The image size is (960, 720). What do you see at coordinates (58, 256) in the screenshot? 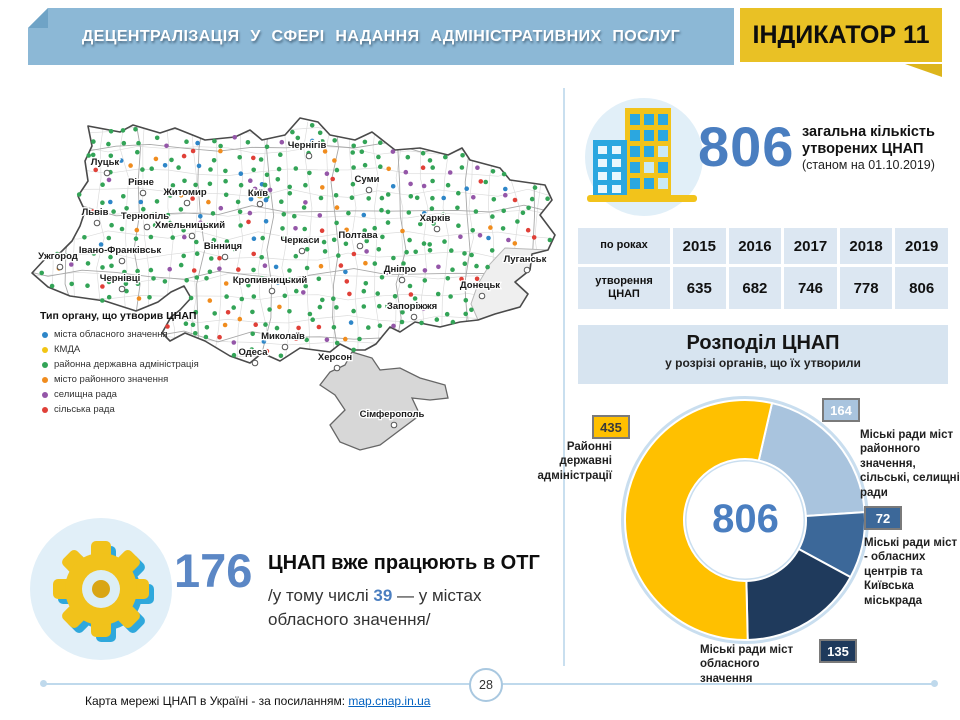
I see `city-label: Ужгород` at bounding box center [58, 256].